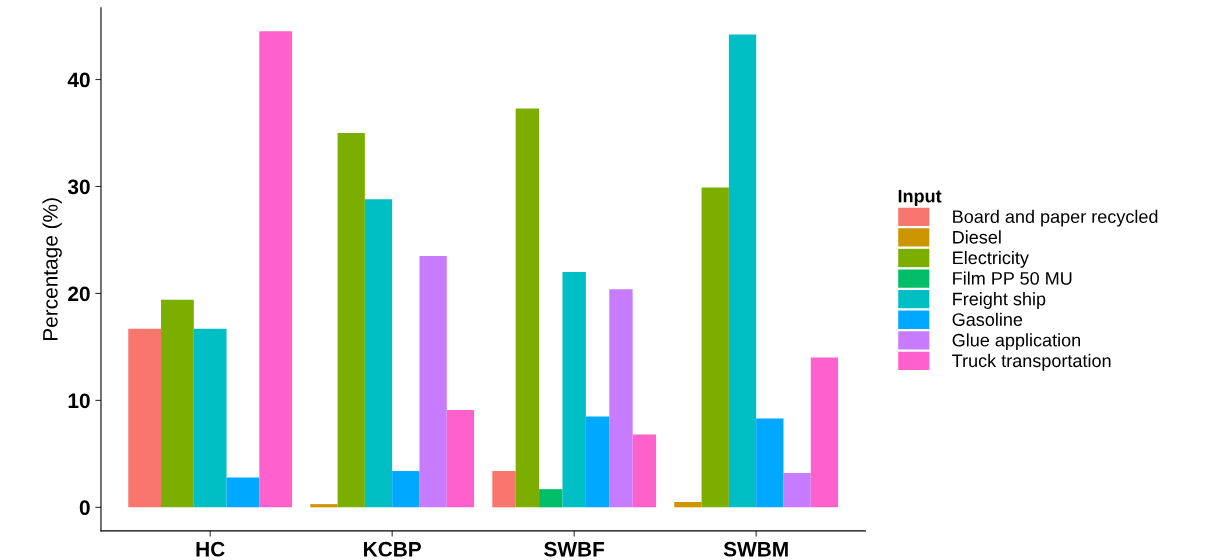 This screenshot has width=1224, height=560. Describe the element at coordinates (920, 198) in the screenshot. I see `legend-title: Input` at that location.